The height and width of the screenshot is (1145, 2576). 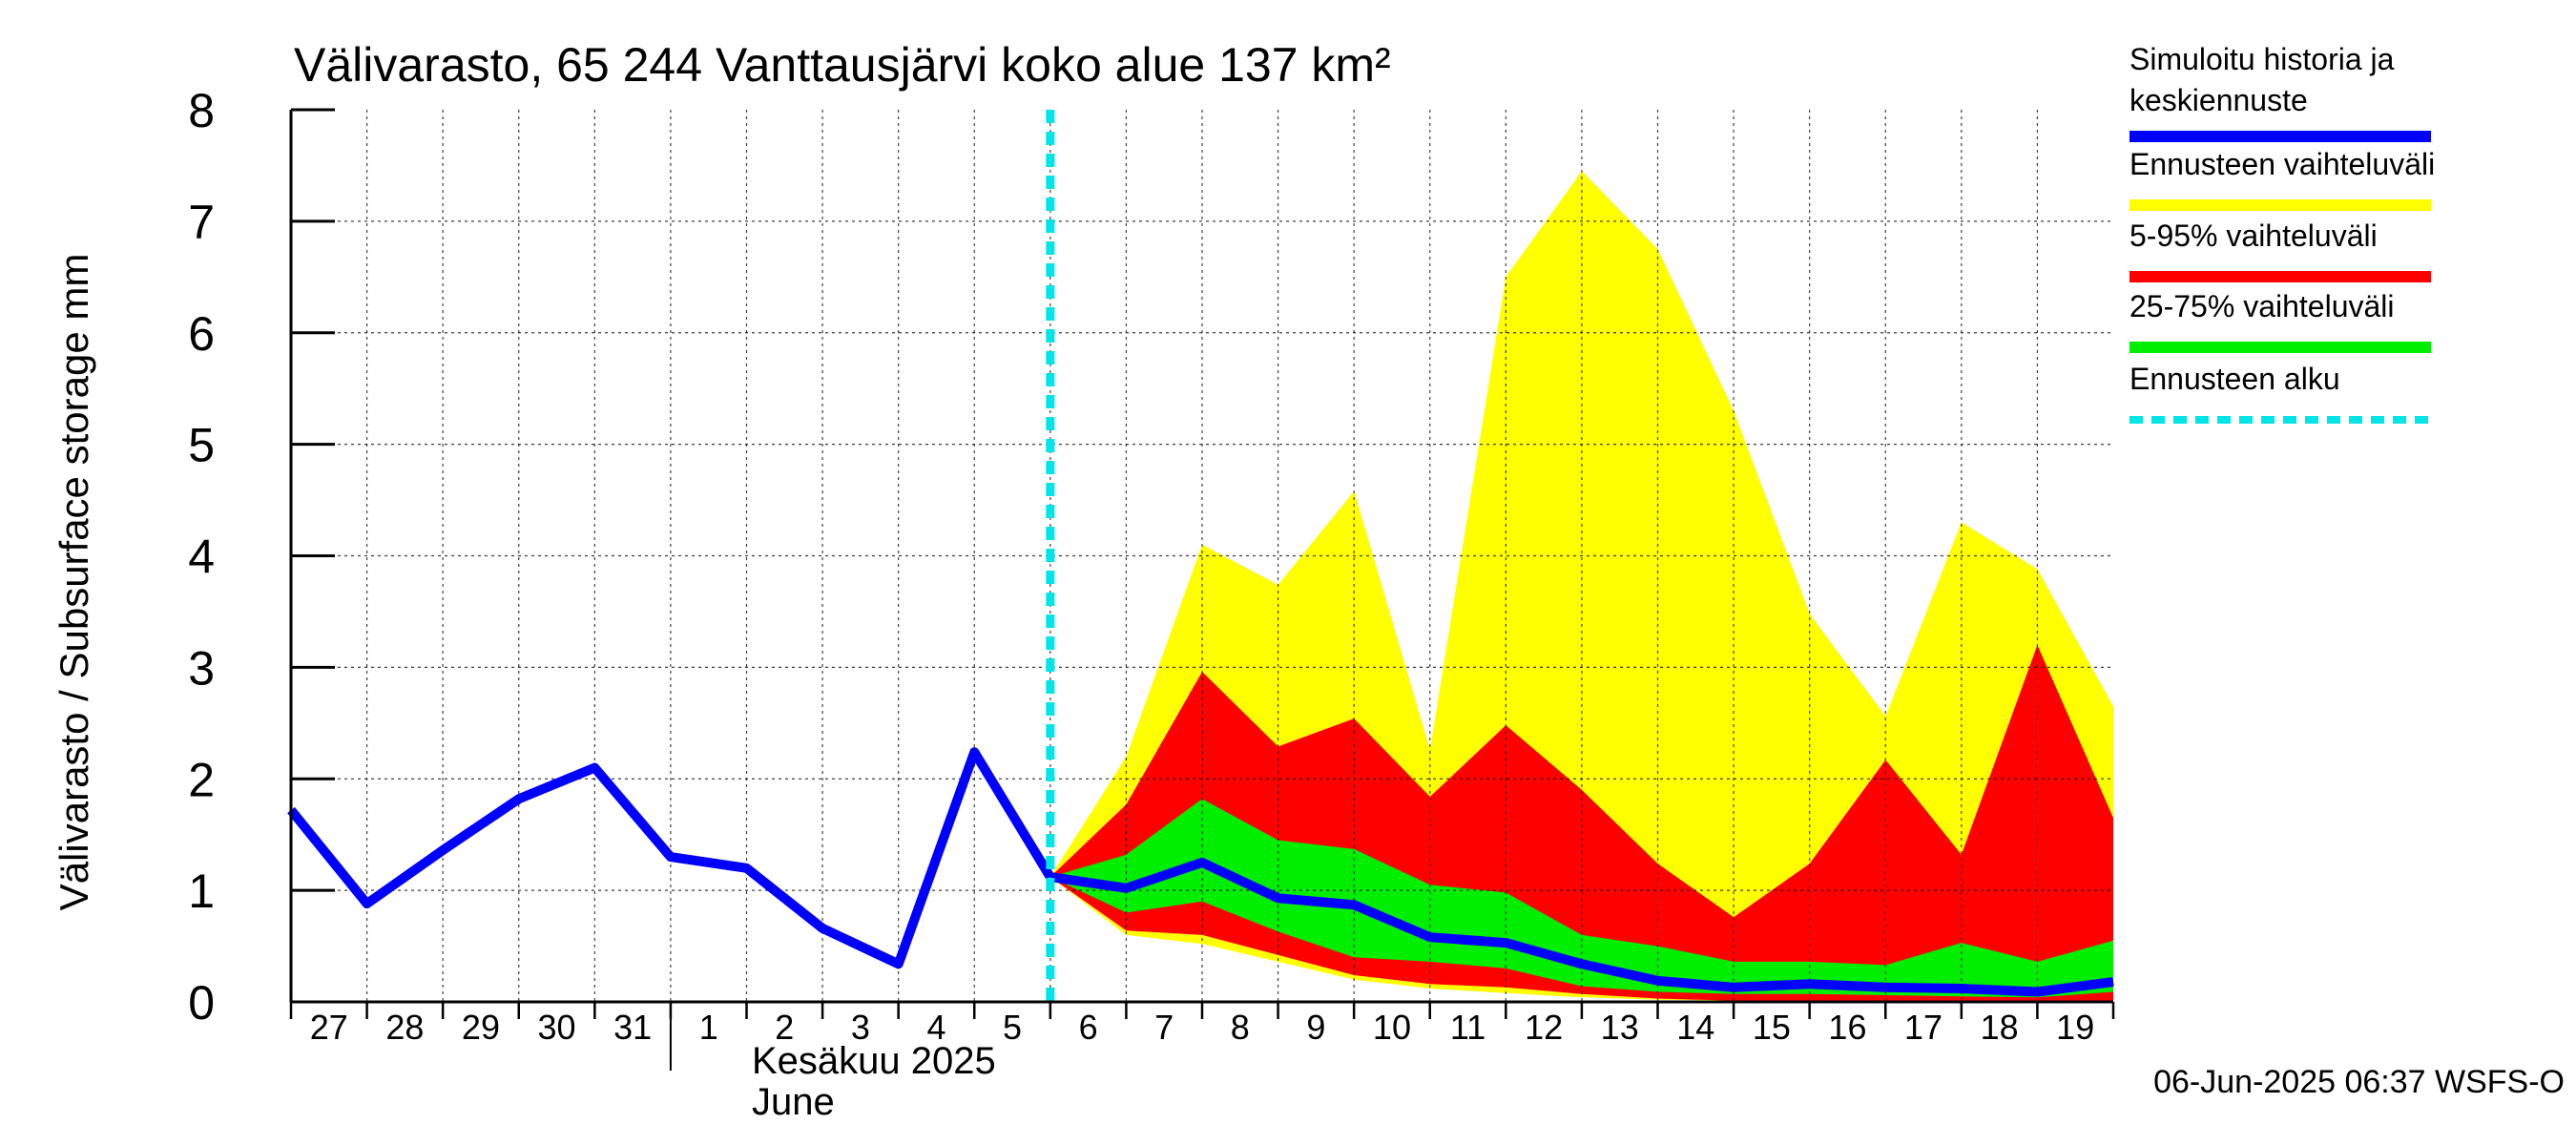 What do you see at coordinates (1012, 1027) in the screenshot?
I see `x-tick-label: 5` at bounding box center [1012, 1027].